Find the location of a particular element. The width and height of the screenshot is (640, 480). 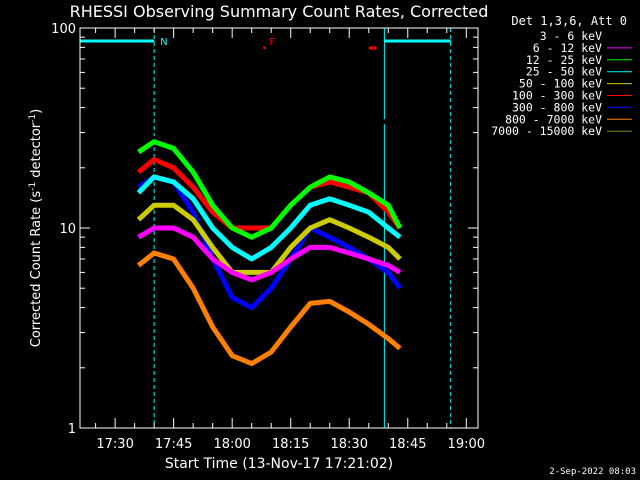

legend-label: 12 - 25 keV is located at coordinates (564, 60).